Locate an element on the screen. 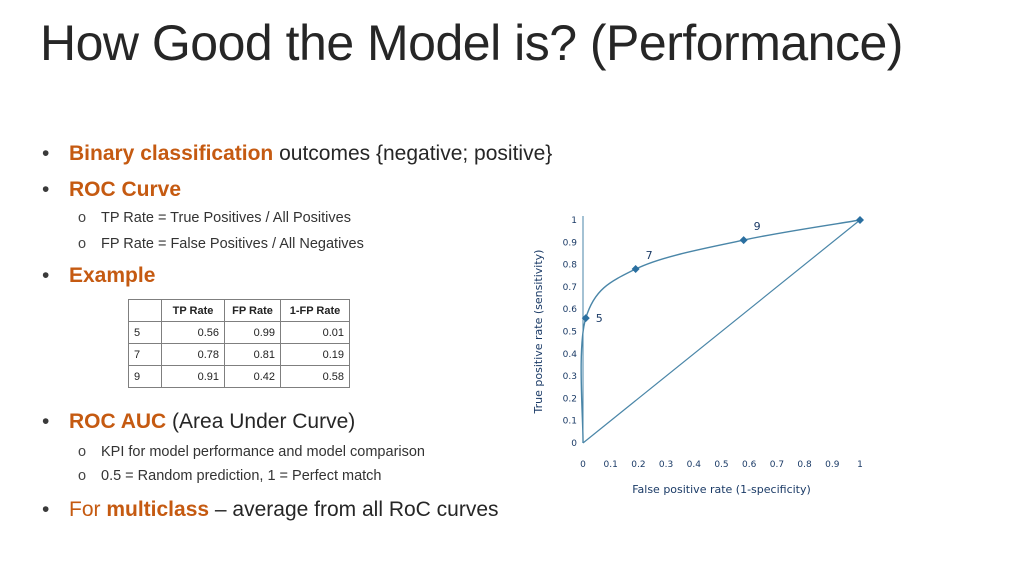 The width and height of the screenshot is (1024, 576). x-axis-label: False positive rate (1-specificity) is located at coordinates (721, 489).